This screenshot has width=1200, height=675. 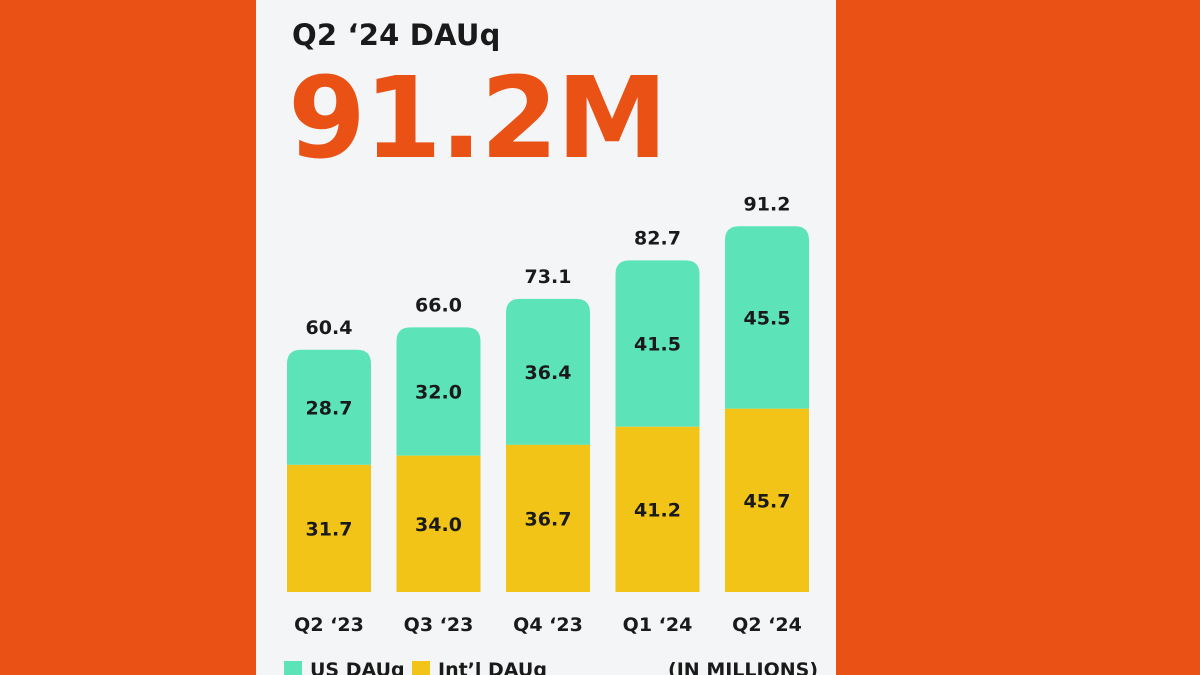 I want to click on x-tick-3: Q1 ‘24, so click(x=658, y=625).